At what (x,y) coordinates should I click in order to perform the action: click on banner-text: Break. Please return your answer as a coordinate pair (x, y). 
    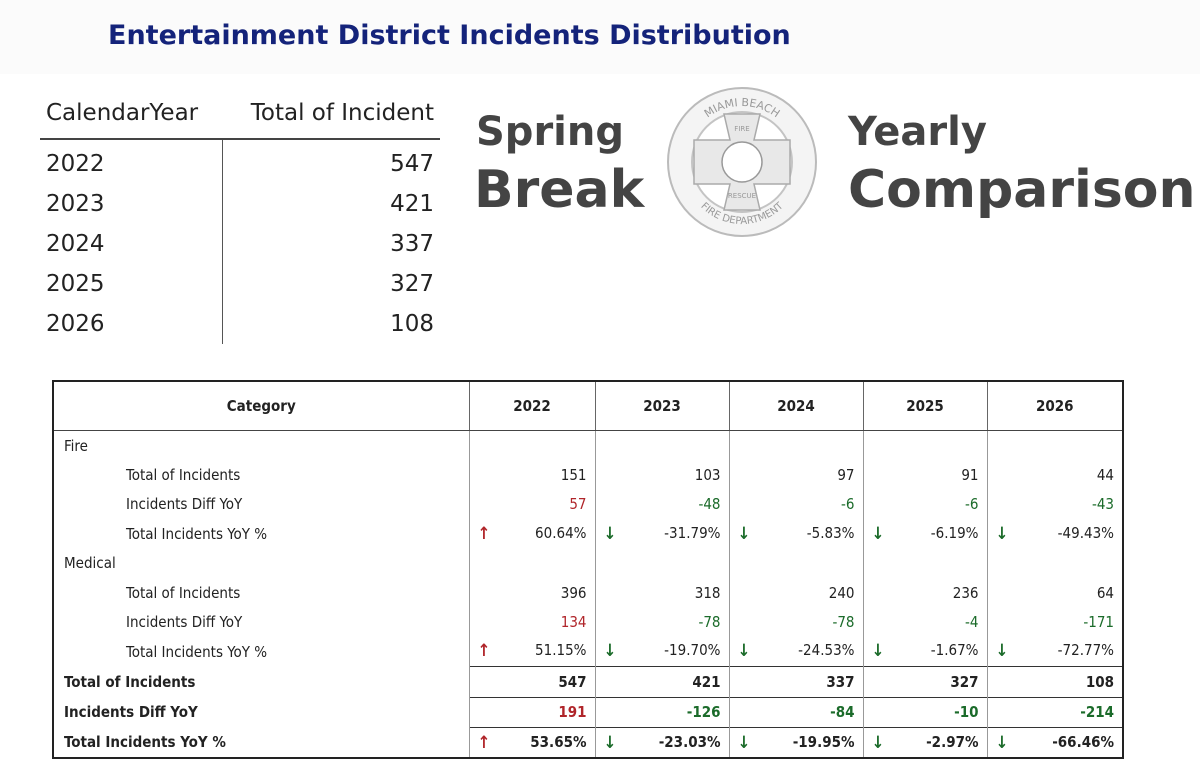
    Looking at the image, I should click on (559, 190).